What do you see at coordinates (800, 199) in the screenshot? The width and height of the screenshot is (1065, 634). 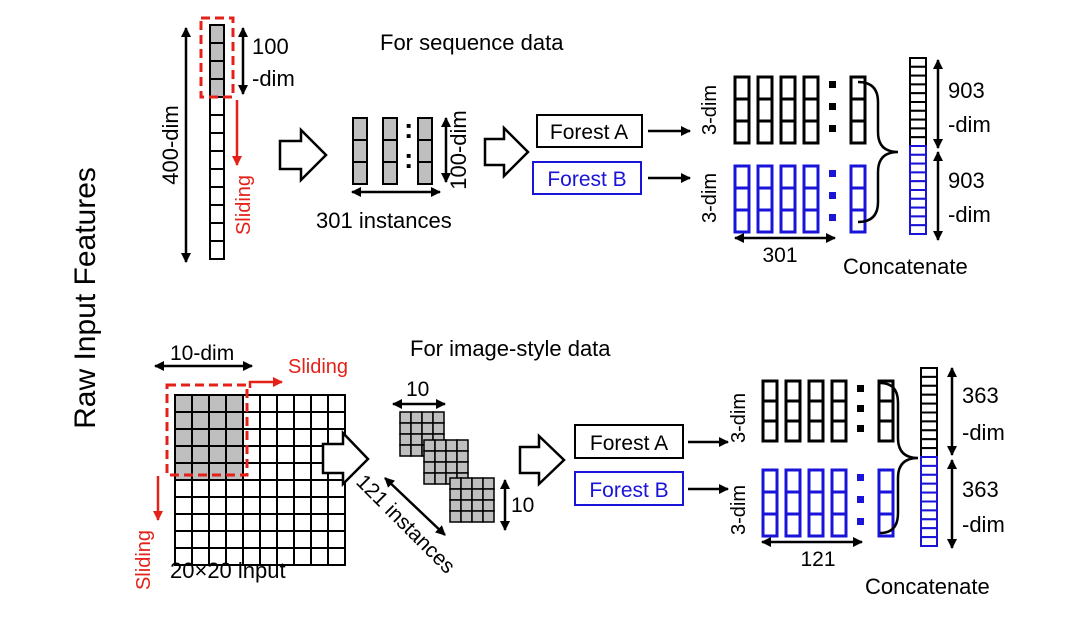 I see `class-vectors-b` at bounding box center [800, 199].